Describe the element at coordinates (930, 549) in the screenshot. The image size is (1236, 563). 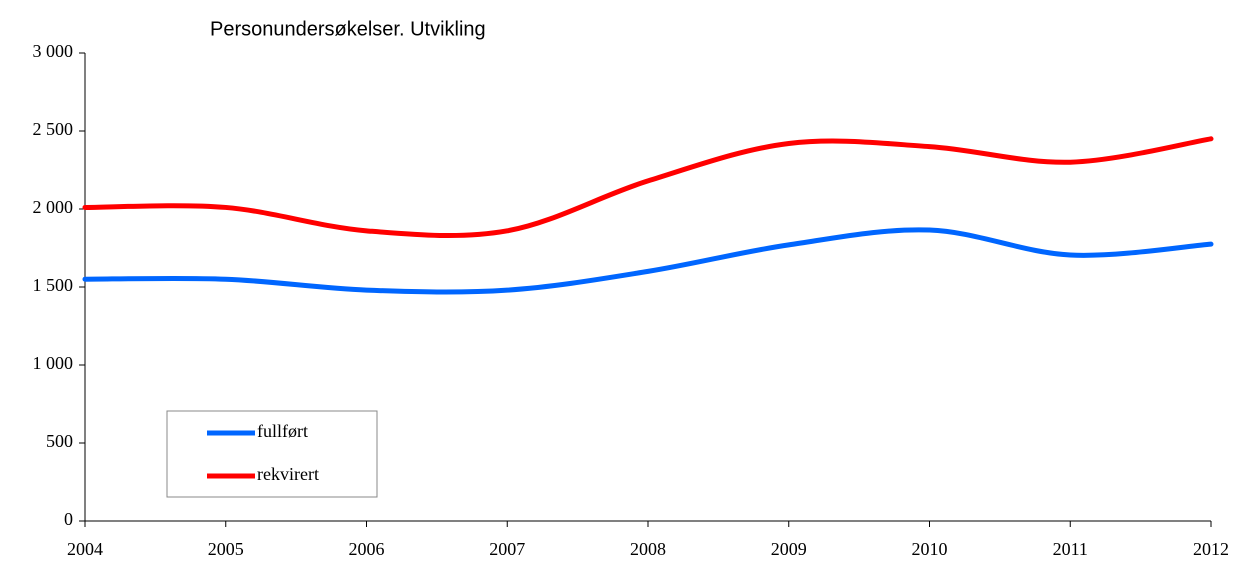
I see `x-tick-label: 2010` at that location.